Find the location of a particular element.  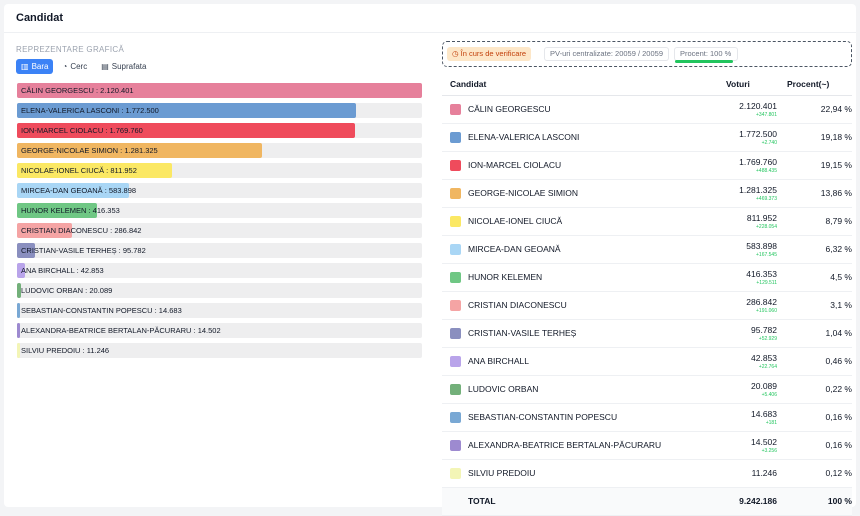

candidate-name: ANA BIRCHALL is located at coordinates (498, 361).